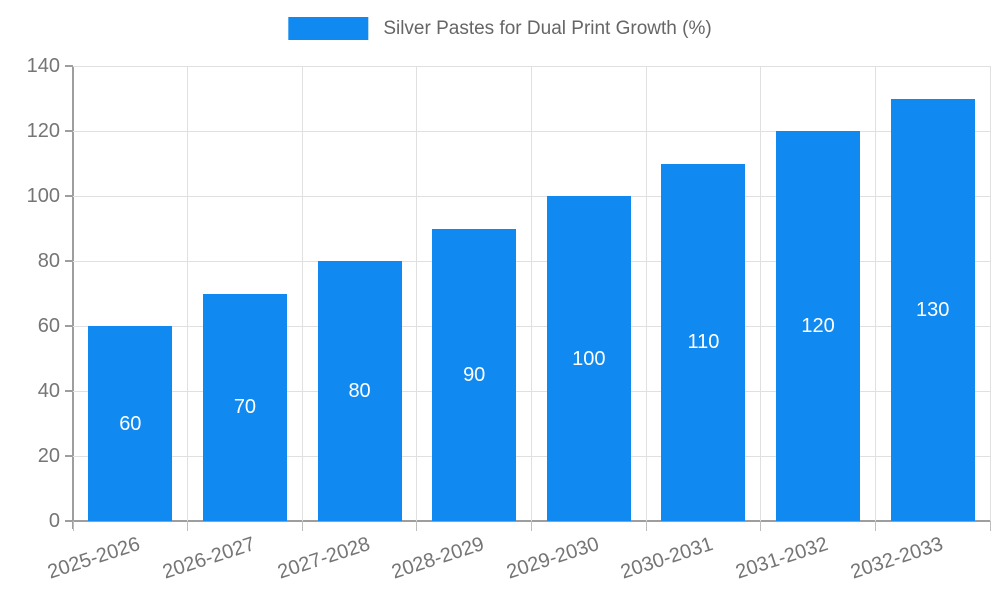  I want to click on y-tick-label: 100, so click(43, 196).